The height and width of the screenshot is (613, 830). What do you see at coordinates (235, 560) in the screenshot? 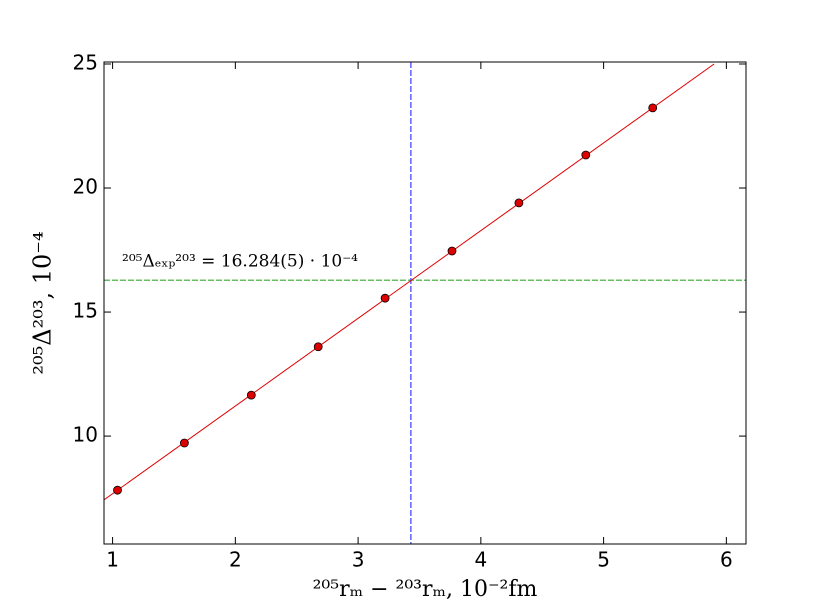
I see `x-tick-label: 2` at bounding box center [235, 560].